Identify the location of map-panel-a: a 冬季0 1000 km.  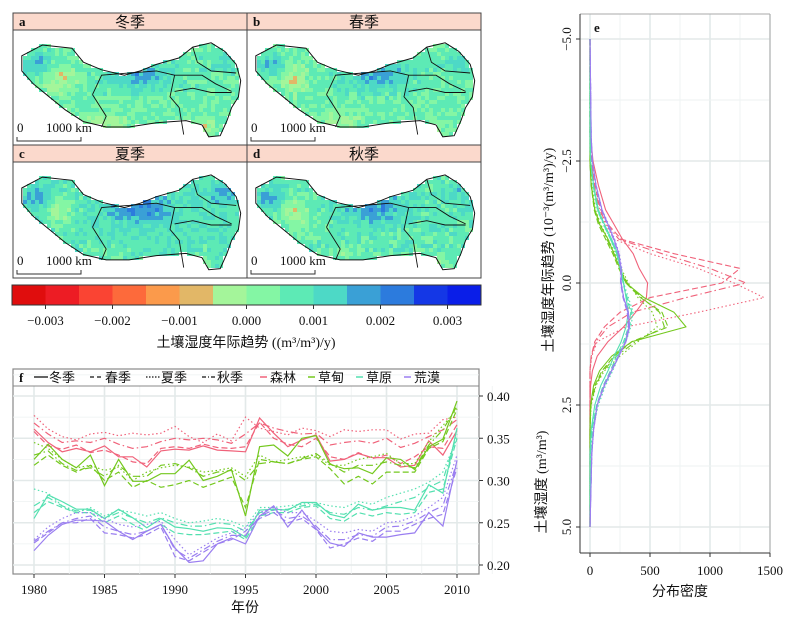
(130, 79).